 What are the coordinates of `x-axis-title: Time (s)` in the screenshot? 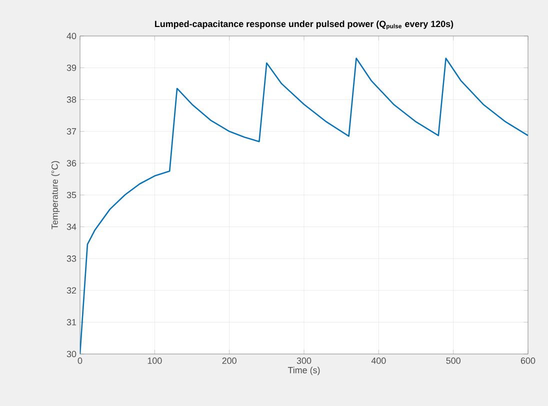 It's located at (304, 371).